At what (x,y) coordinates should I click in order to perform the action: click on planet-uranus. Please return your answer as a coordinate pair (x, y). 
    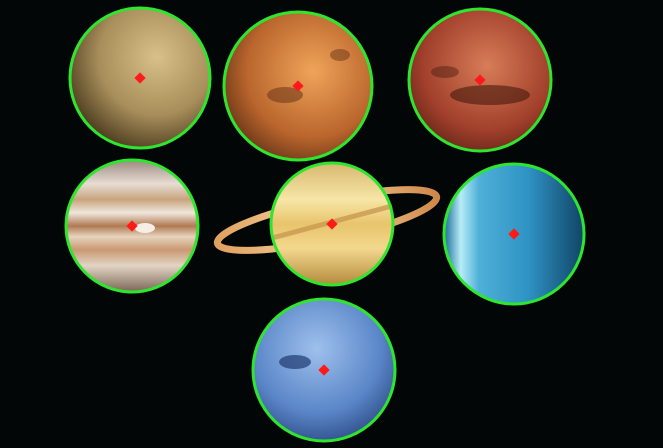
    Looking at the image, I should click on (514, 234).